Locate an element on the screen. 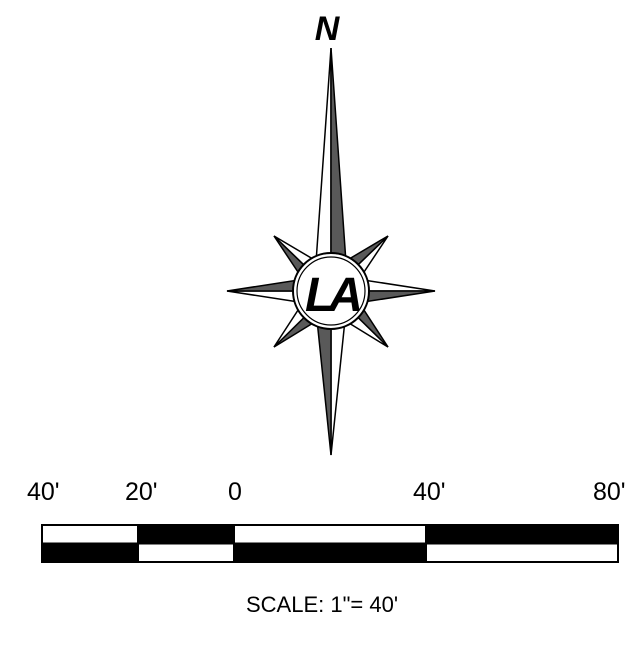 The height and width of the screenshot is (645, 644). la-logo: LA is located at coordinates (332, 295).